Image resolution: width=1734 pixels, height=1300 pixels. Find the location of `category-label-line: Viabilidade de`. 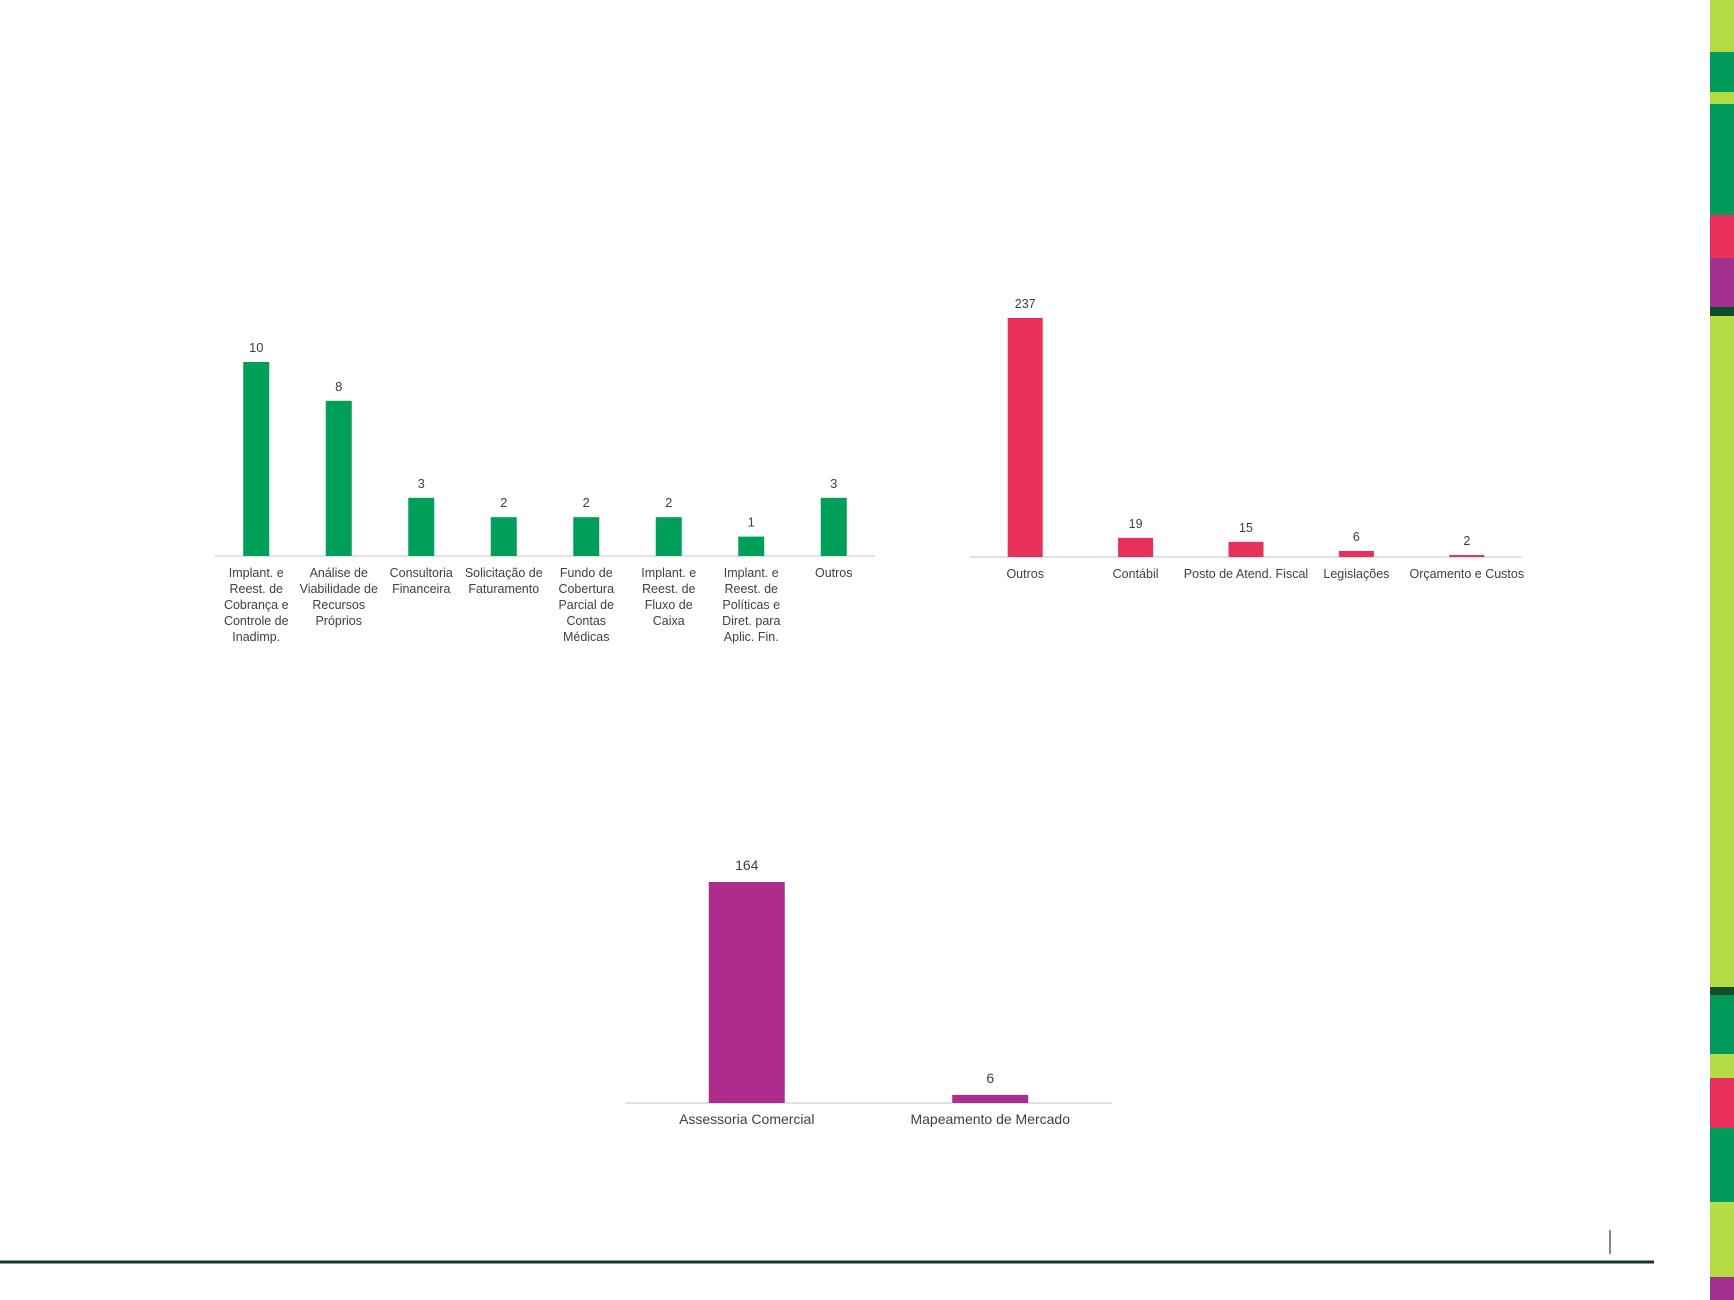

category-label-line: Viabilidade de is located at coordinates (339, 589).